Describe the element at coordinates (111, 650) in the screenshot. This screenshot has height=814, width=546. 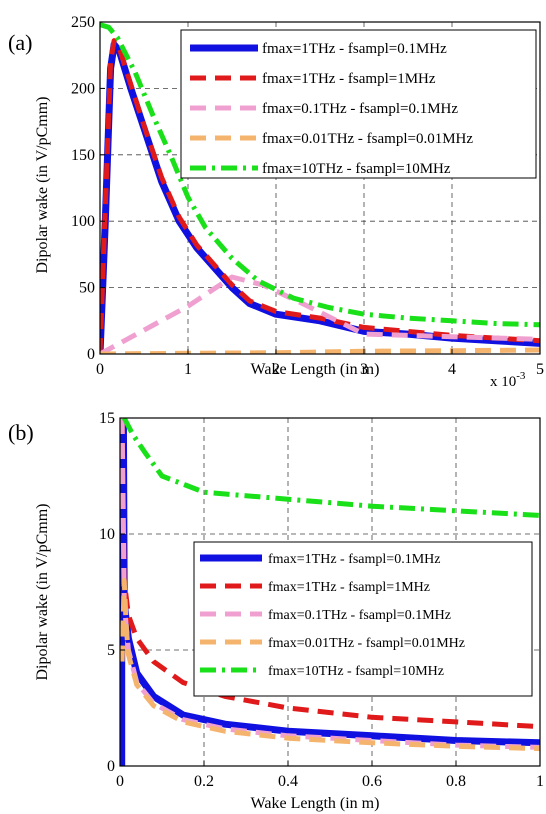
I see `y-tick-label: 5` at that location.